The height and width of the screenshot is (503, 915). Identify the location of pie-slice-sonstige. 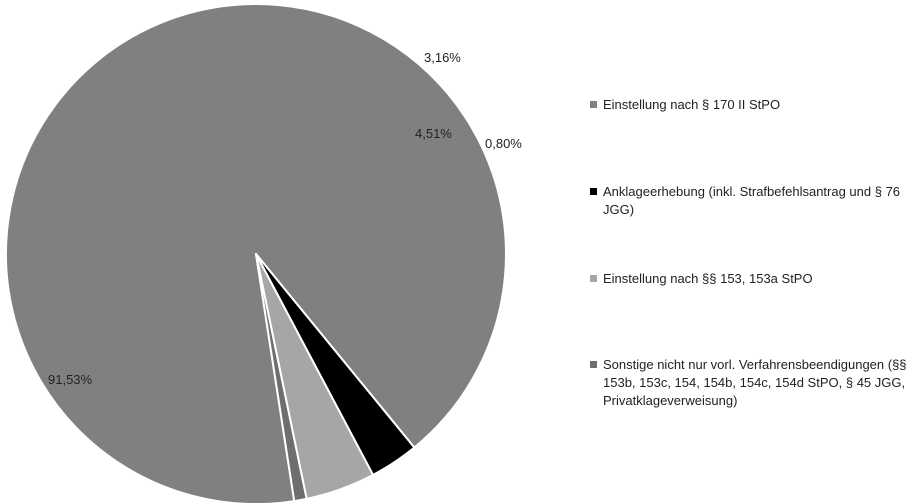
(281, 378).